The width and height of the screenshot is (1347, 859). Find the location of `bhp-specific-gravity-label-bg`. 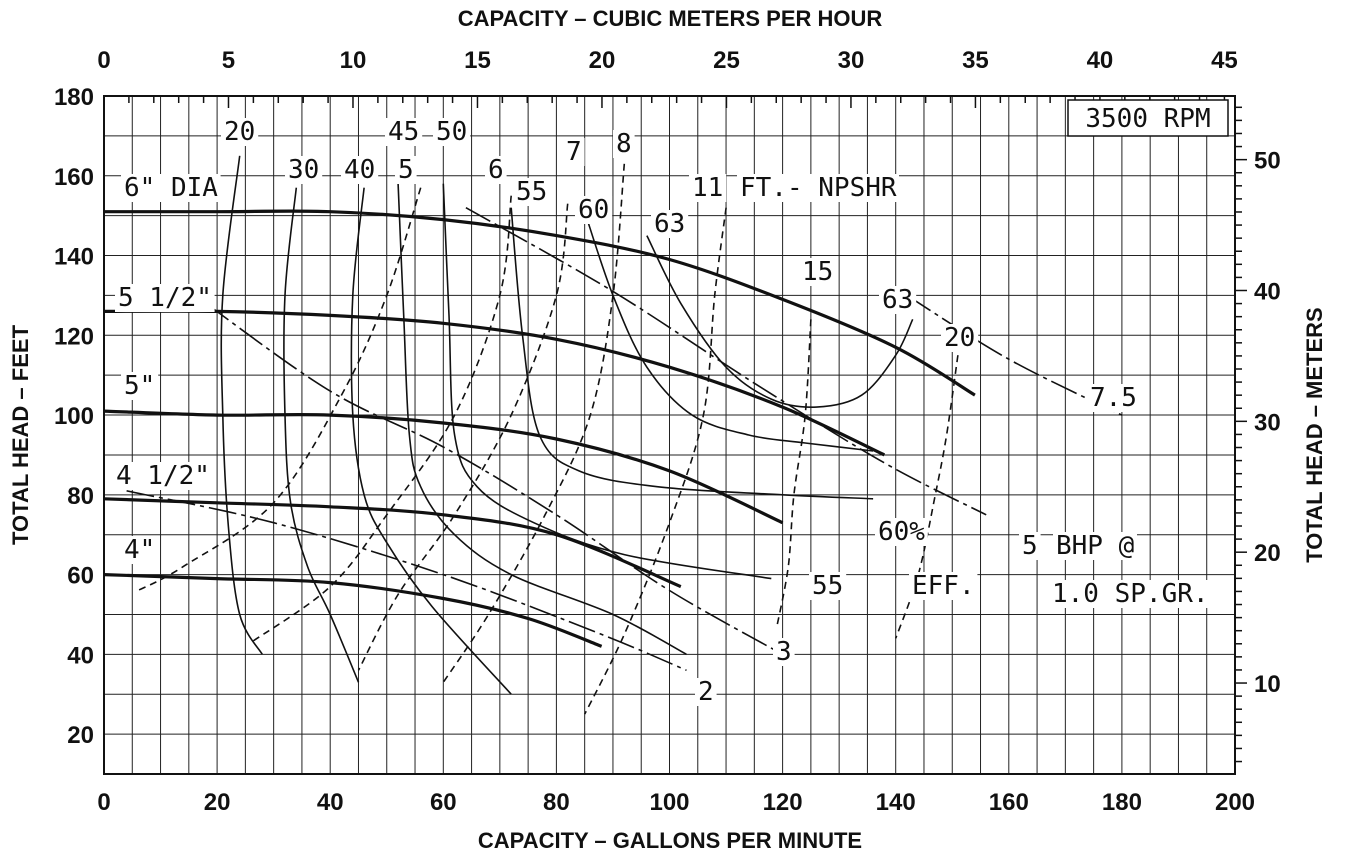

bhp-specific-gravity-label-bg is located at coordinates (1130, 594).